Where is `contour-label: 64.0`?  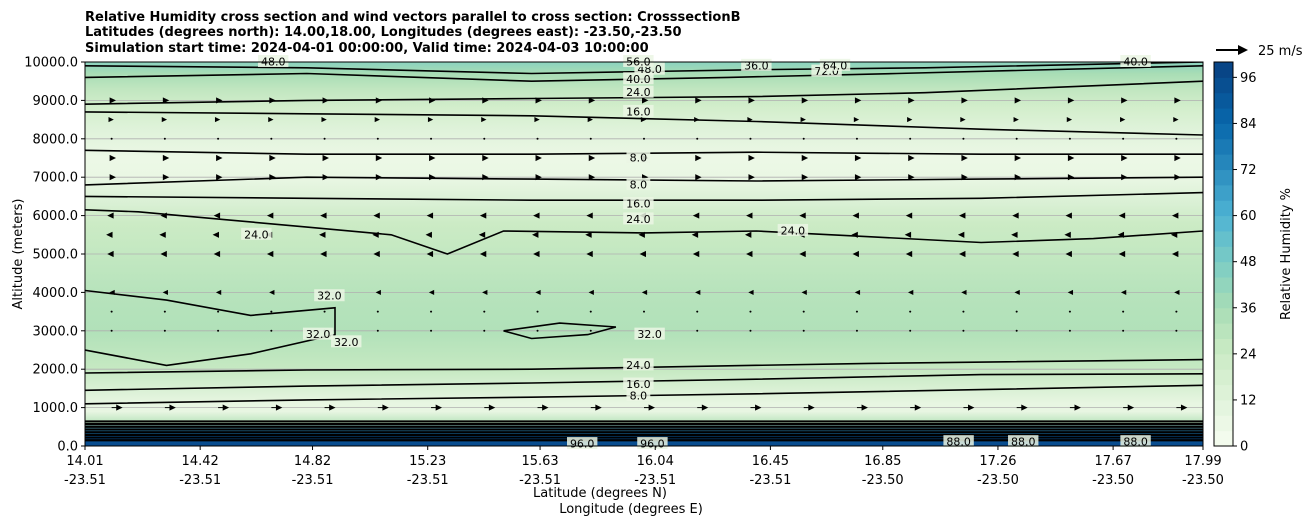 contour-label: 64.0 is located at coordinates (835, 65).